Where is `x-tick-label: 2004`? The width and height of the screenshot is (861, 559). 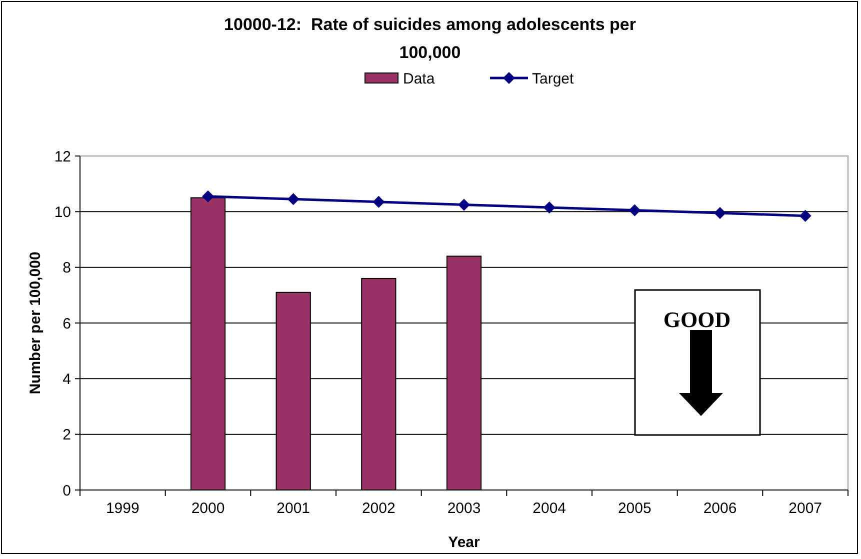
x-tick-label: 2004 is located at coordinates (549, 508).